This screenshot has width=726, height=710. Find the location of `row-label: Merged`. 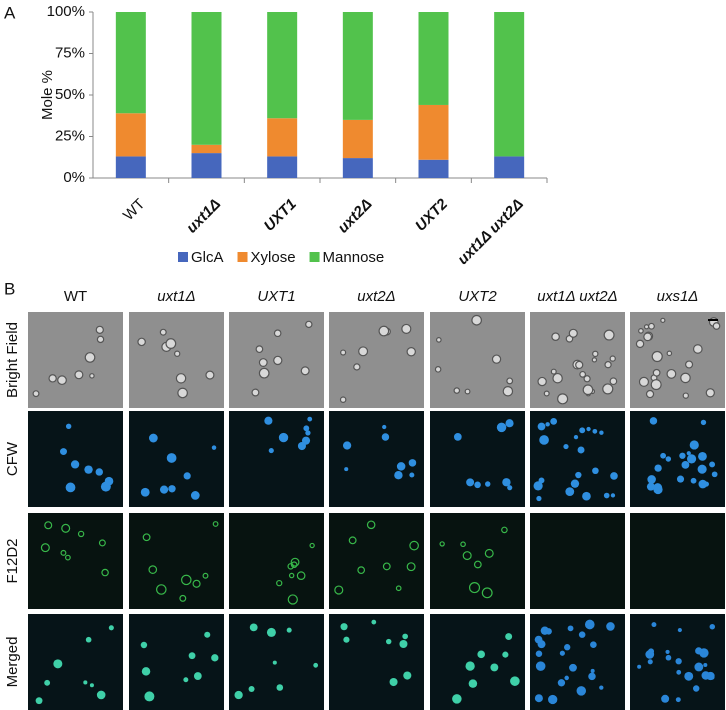

row-label: Merged is located at coordinates (12, 662).